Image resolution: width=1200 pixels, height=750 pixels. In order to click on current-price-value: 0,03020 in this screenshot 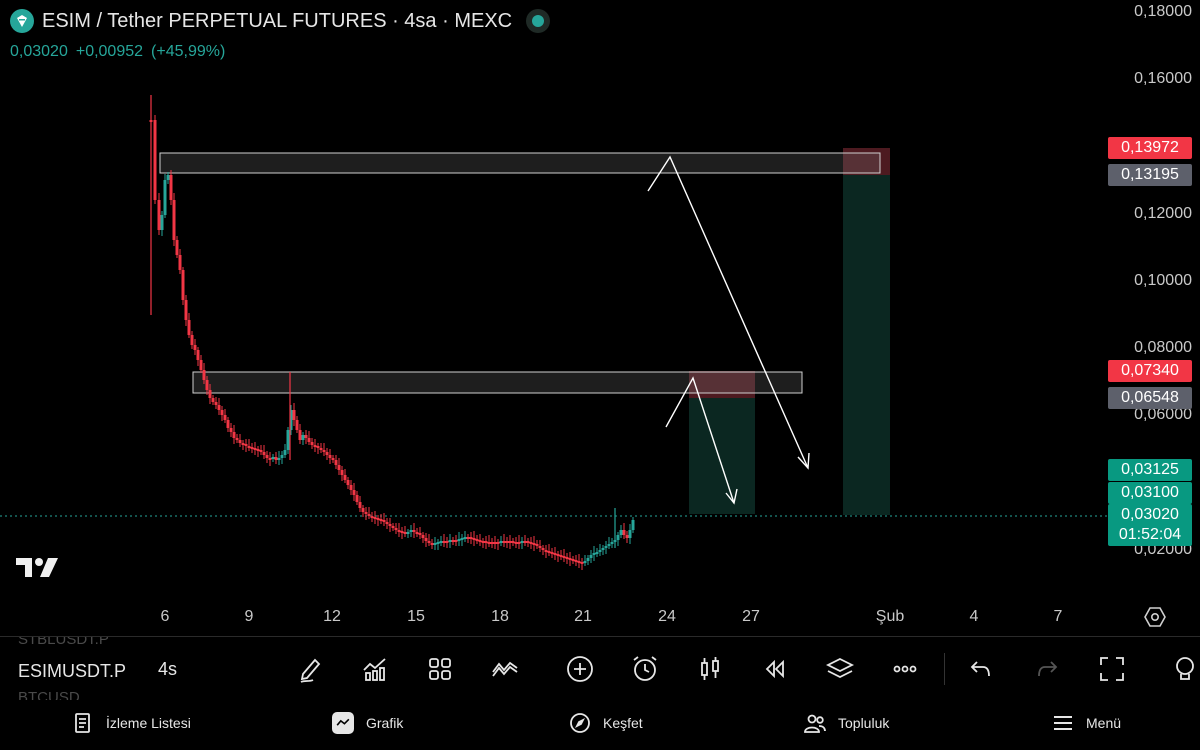, I will do `click(1150, 514)`.